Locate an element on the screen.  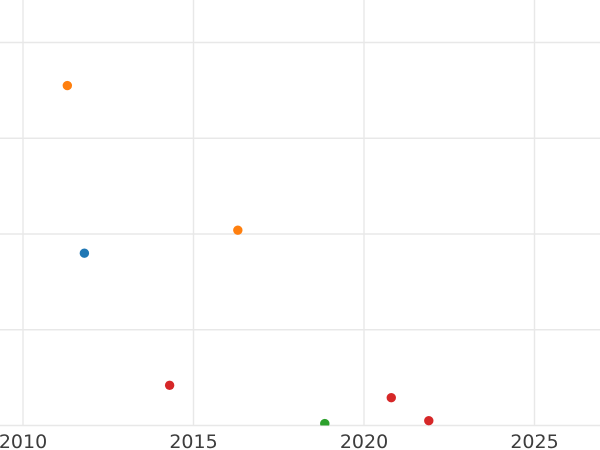
scatter-point-blue is located at coordinates (84, 253).